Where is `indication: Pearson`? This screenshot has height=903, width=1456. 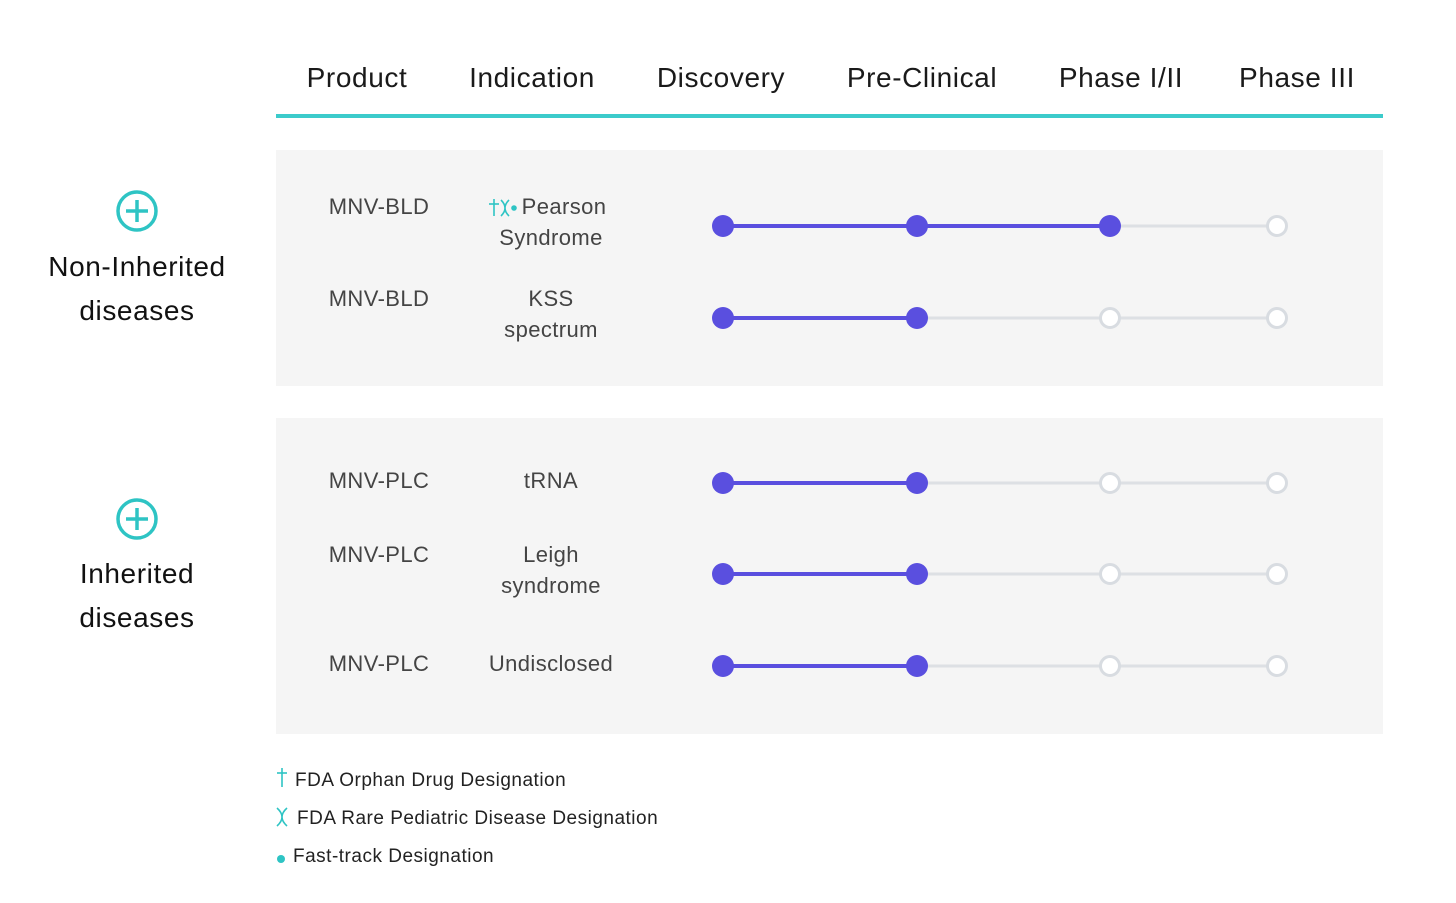
indication: Pearson is located at coordinates (564, 206).